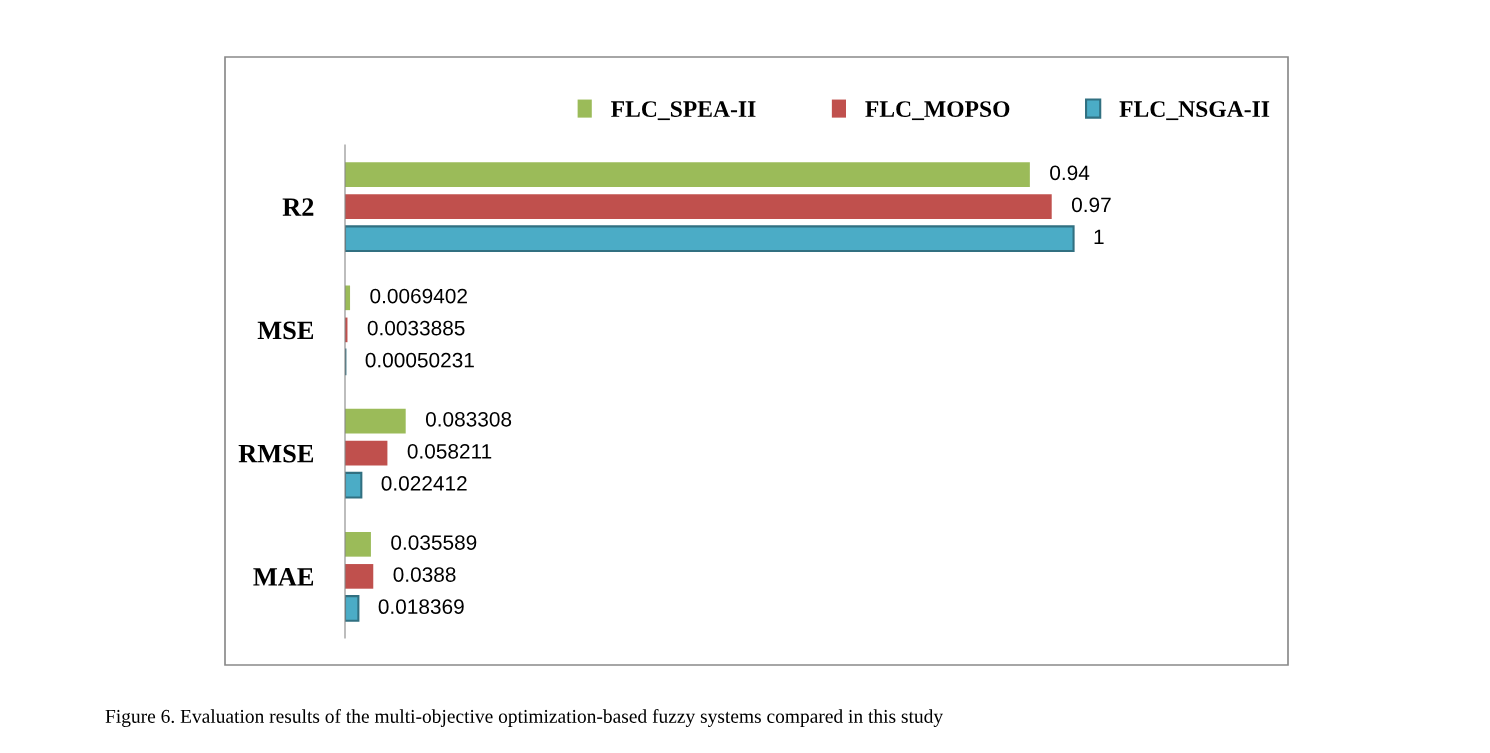 Image resolution: width=1490 pixels, height=753 pixels. Describe the element at coordinates (424, 574) in the screenshot. I see `data-label: 0.0388` at that location.